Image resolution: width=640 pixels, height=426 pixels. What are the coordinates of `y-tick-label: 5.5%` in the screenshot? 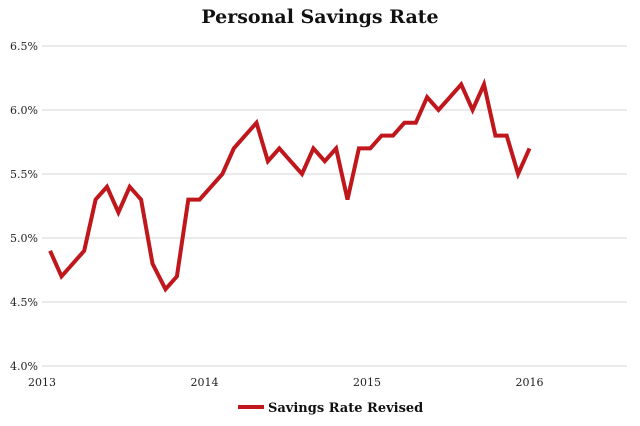 It's located at (24, 174).